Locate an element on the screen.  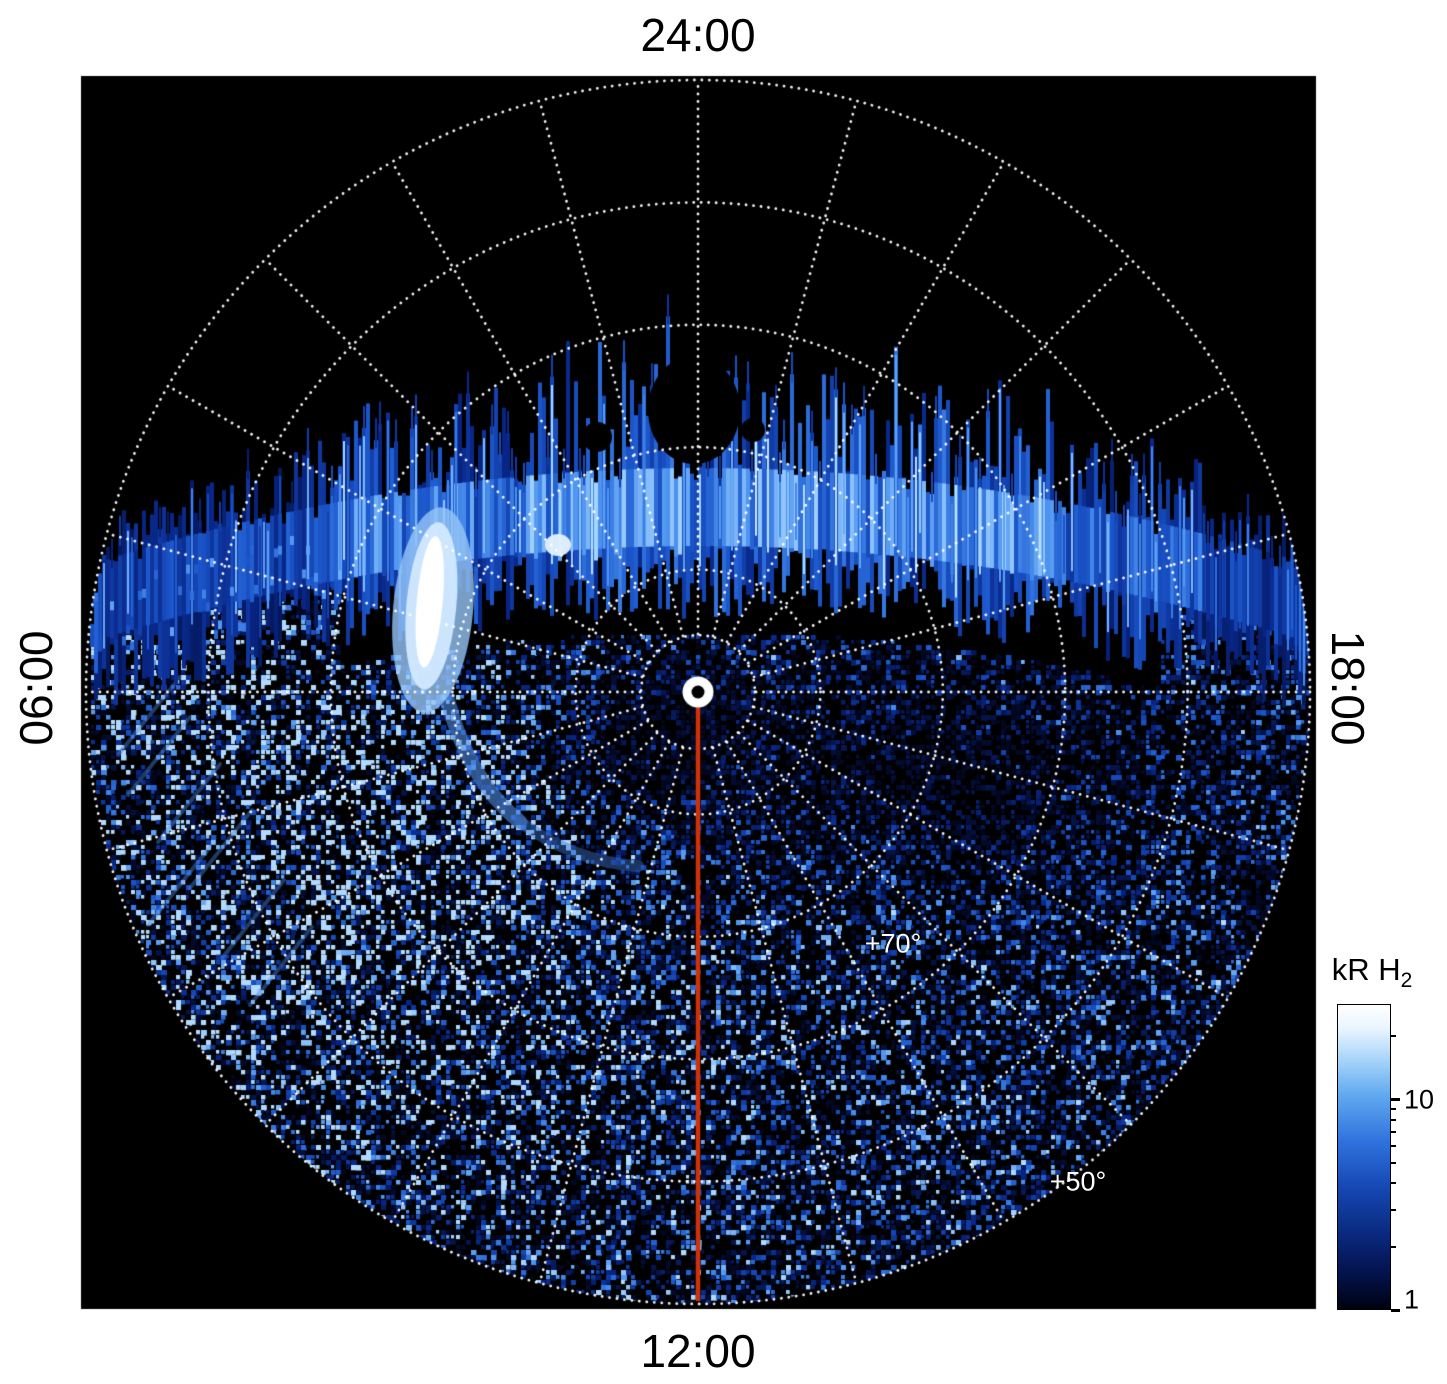
colorbar-gradient is located at coordinates (1364, 1157).